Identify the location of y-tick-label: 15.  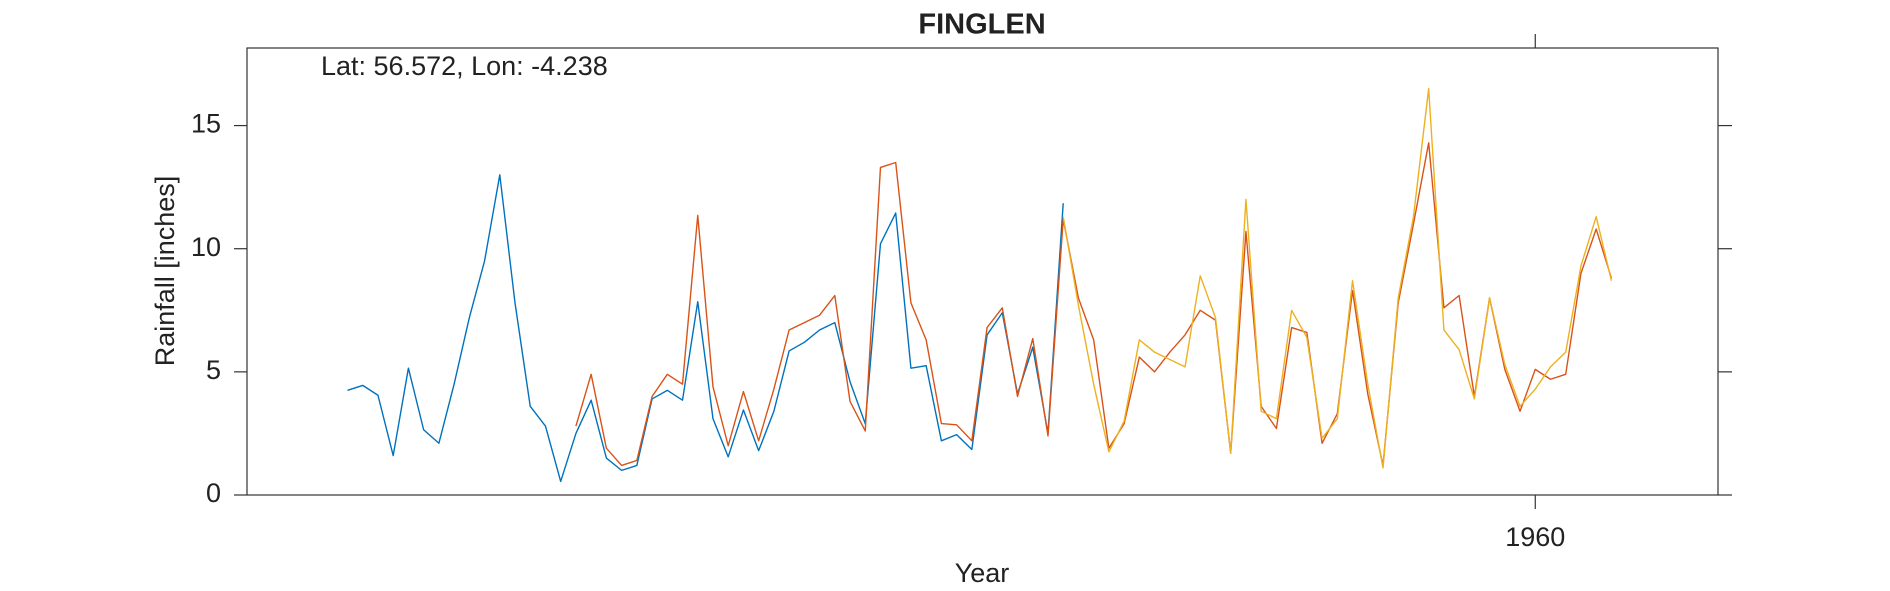
(206, 124).